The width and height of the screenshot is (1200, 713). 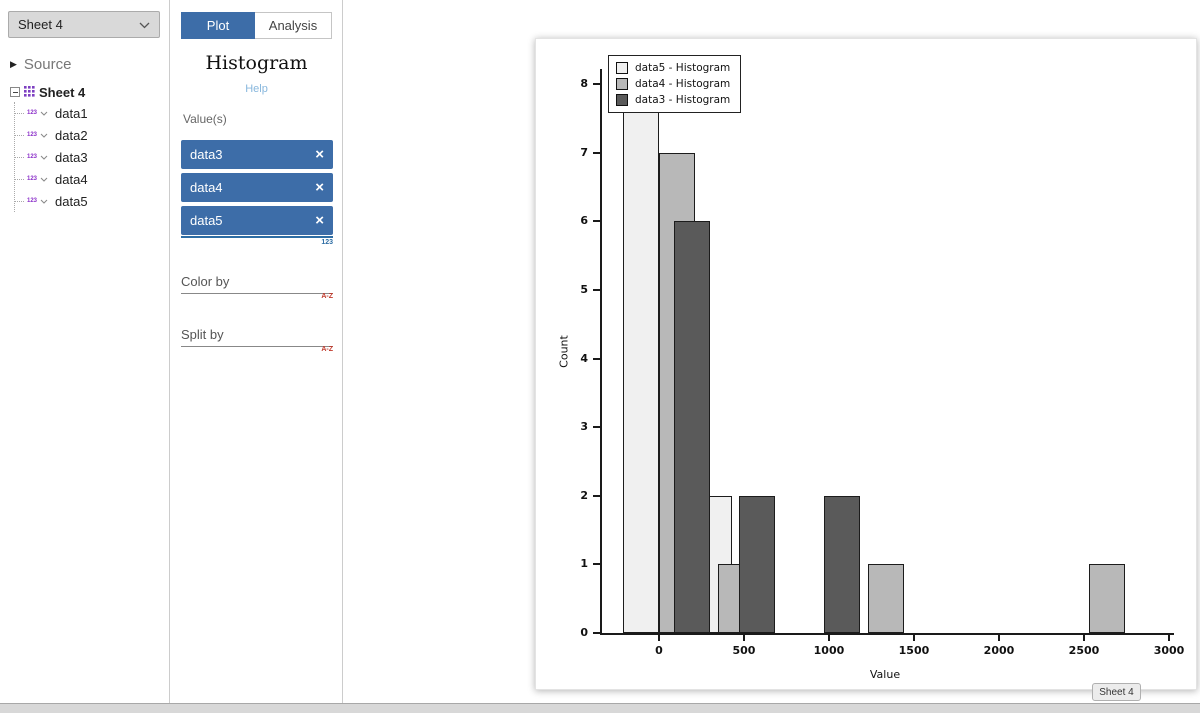 I want to click on chip-label: data3, so click(x=206, y=154).